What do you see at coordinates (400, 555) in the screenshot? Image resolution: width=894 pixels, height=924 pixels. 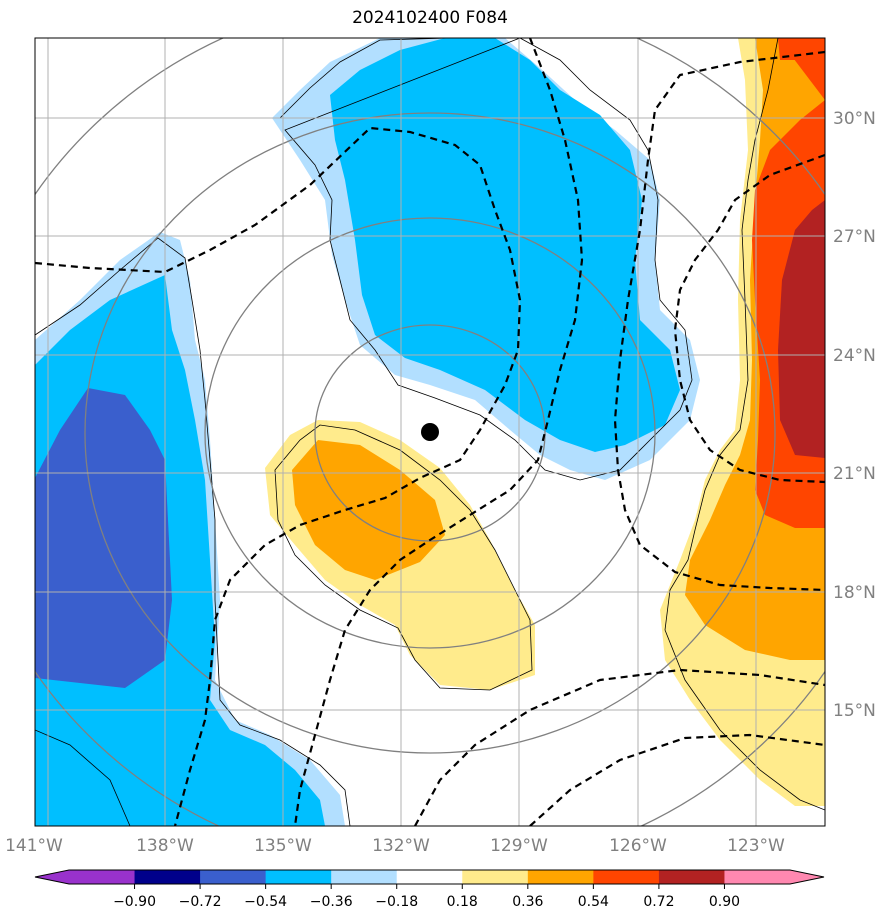 I see `positive-anomaly-central` at bounding box center [400, 555].